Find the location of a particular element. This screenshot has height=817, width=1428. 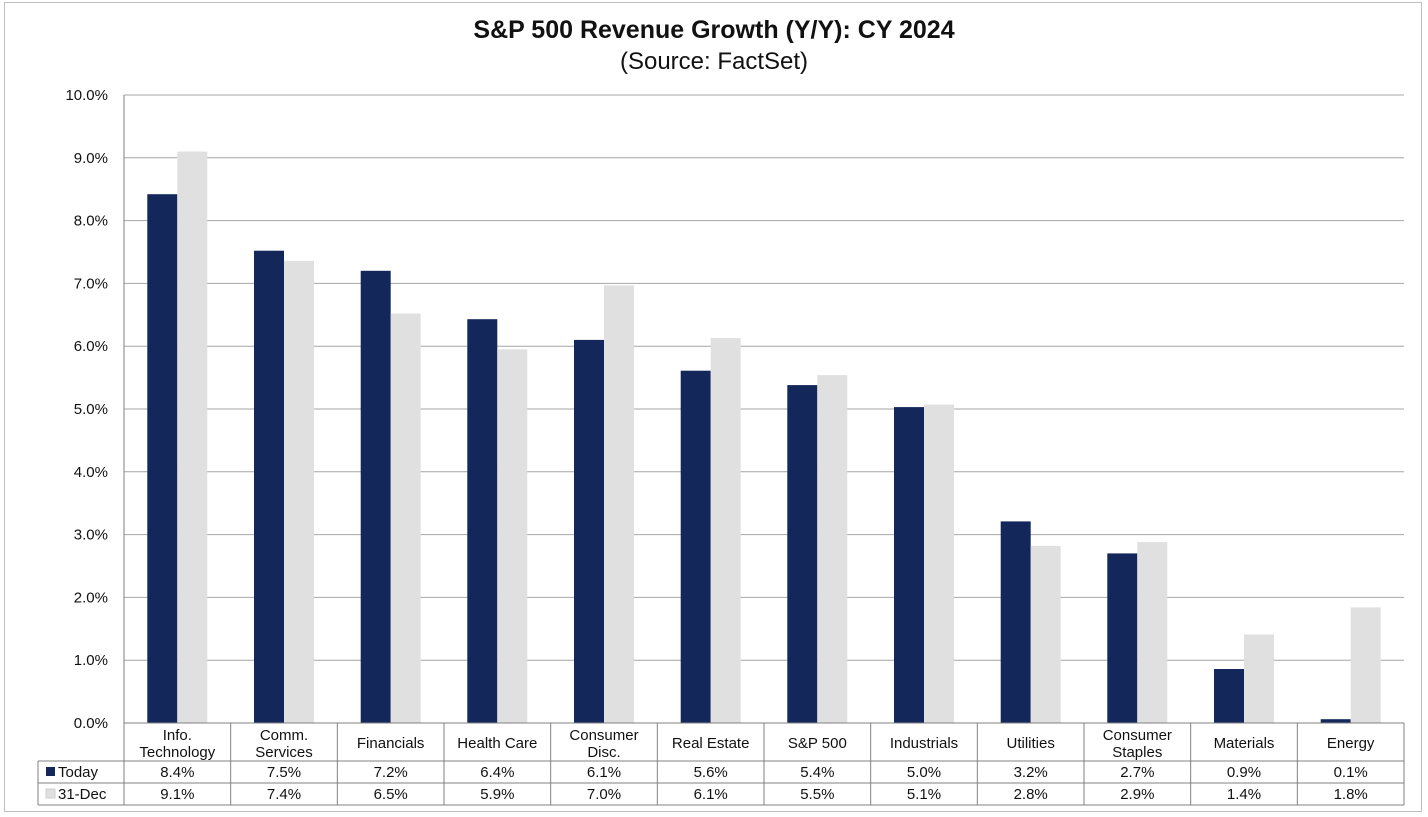

category-label: Energy is located at coordinates (1351, 743).